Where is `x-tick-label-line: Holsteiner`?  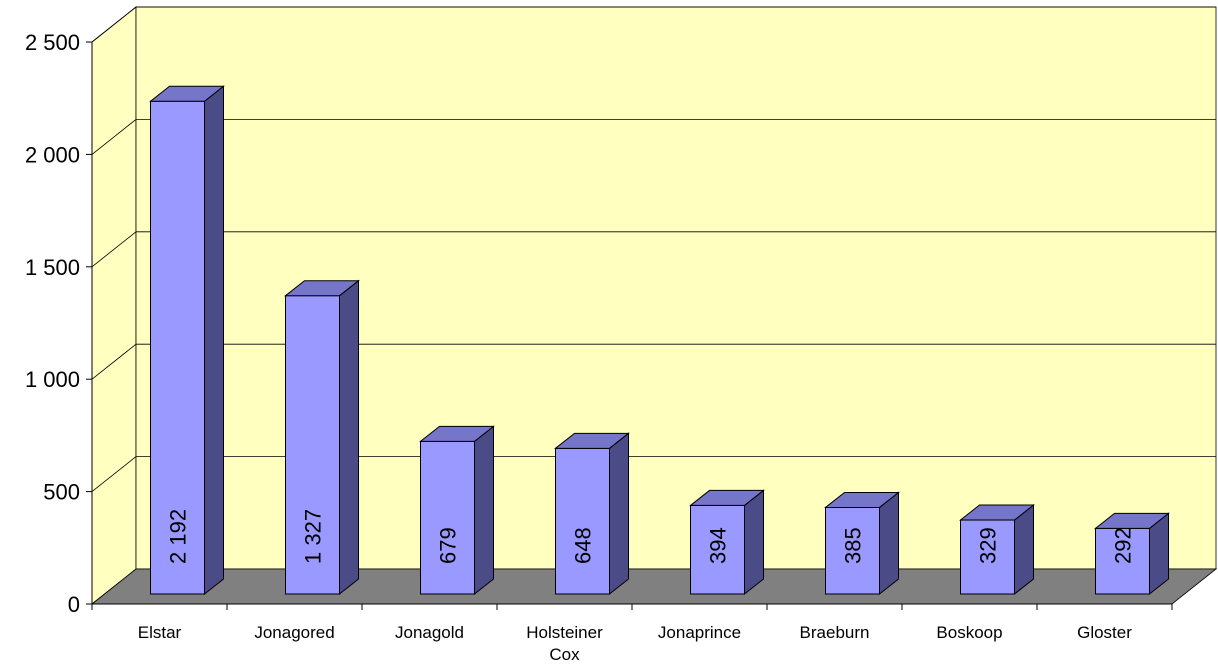
x-tick-label-line: Holsteiner is located at coordinates (564, 632).